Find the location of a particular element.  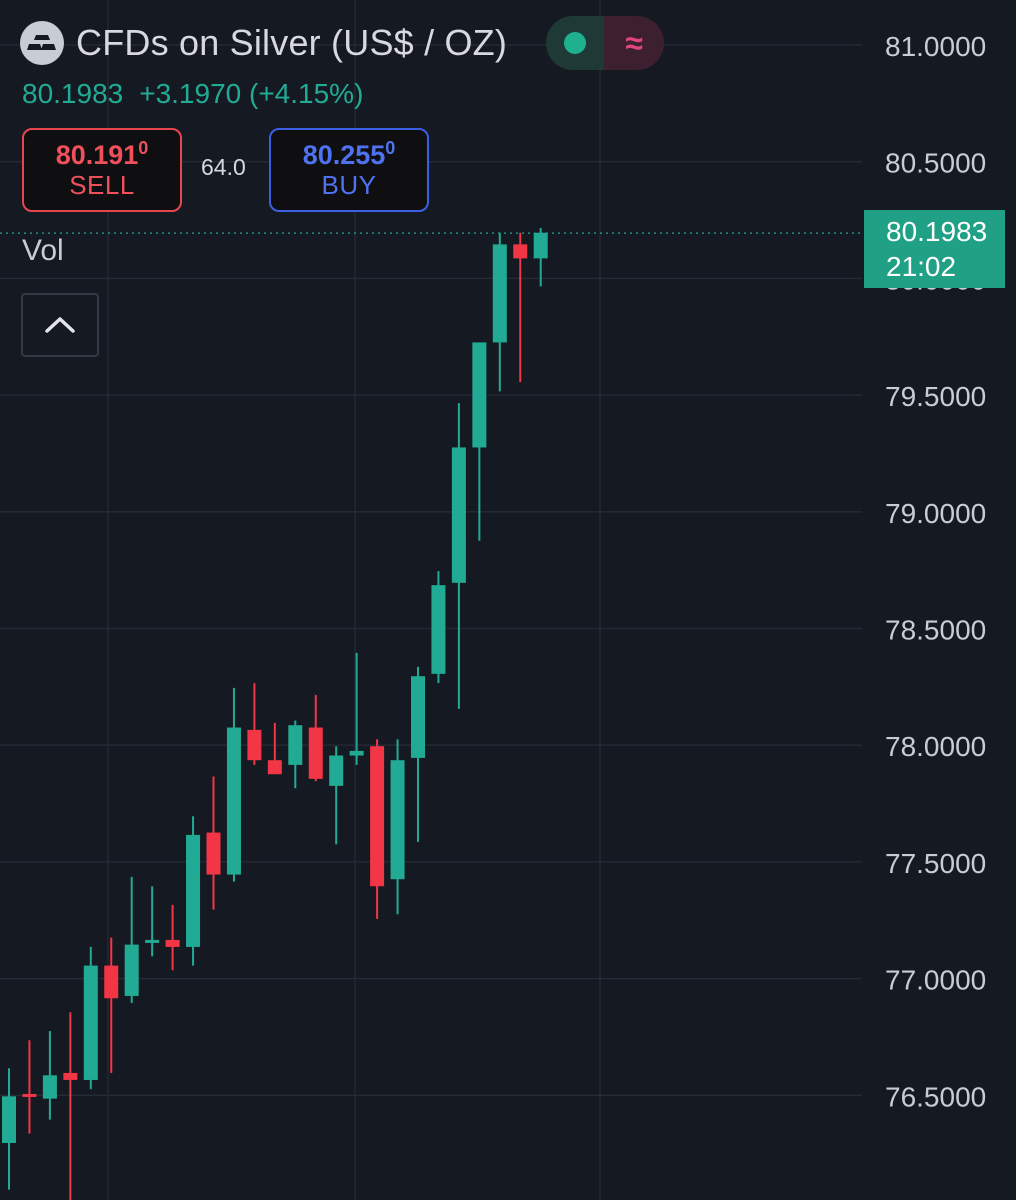

price-change: +3.1970 is located at coordinates (190, 93).